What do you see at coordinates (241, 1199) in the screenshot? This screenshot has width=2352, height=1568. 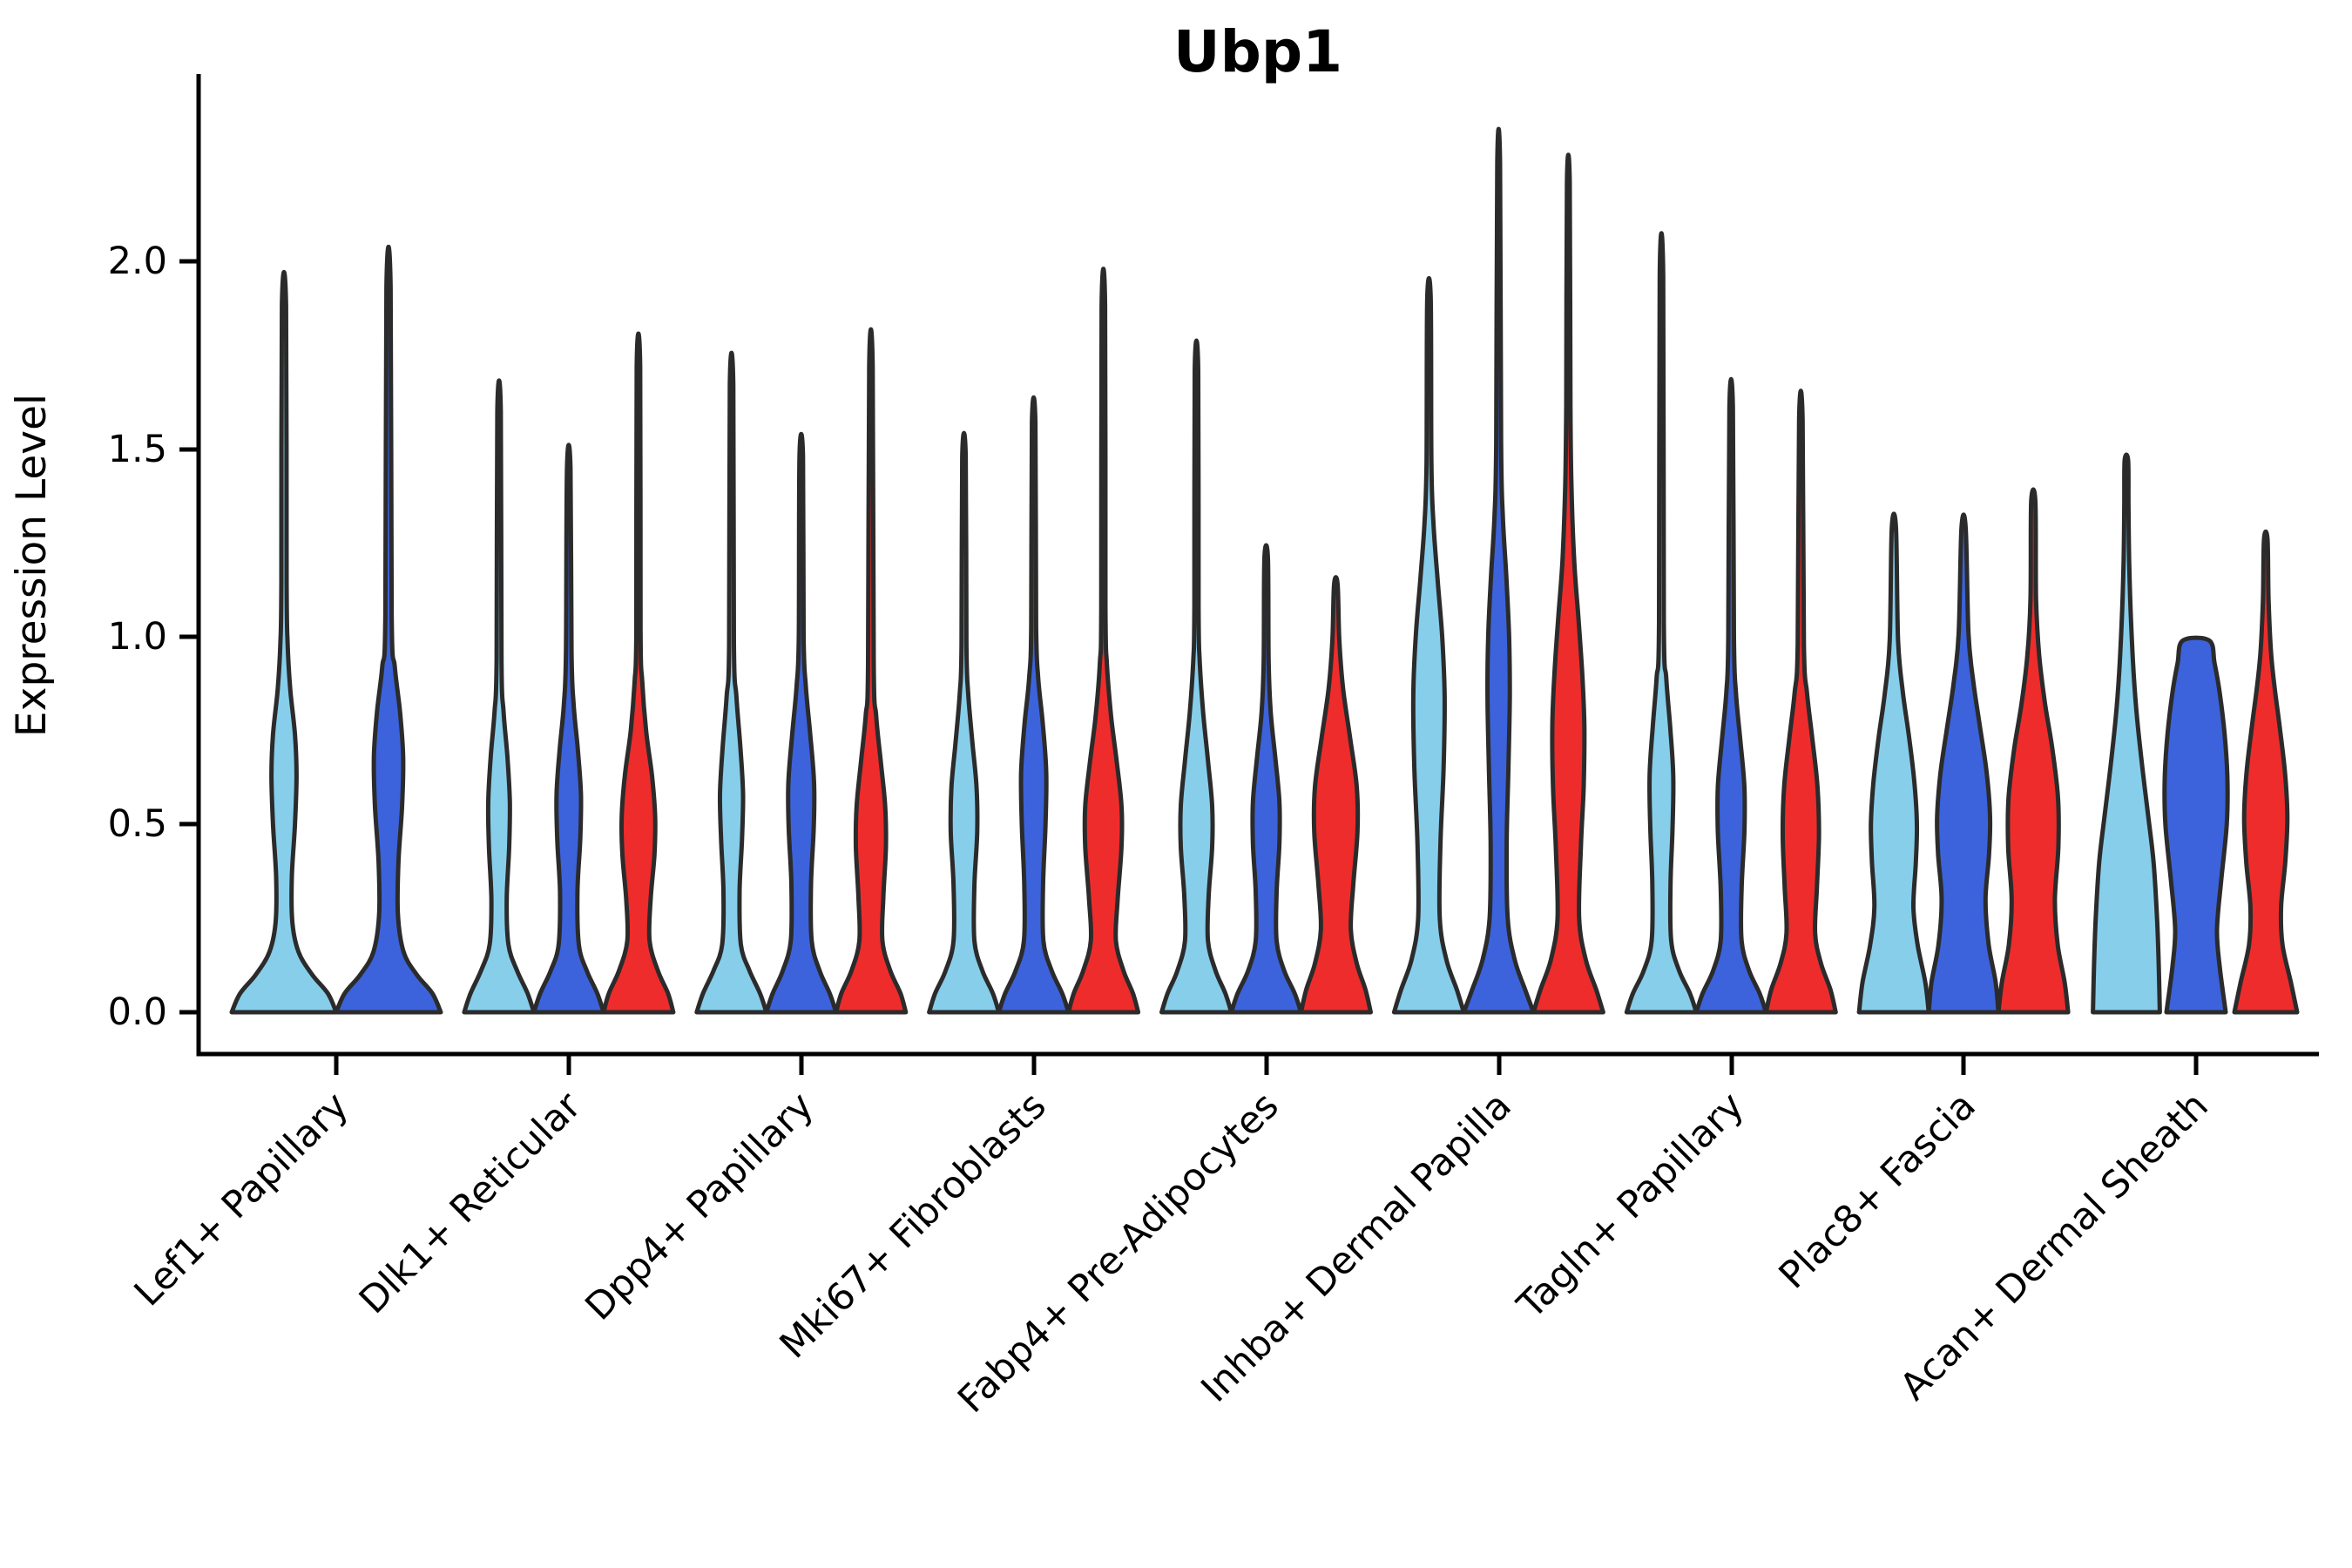 I see `x-tick-label: Lef1+ Papillary` at bounding box center [241, 1199].